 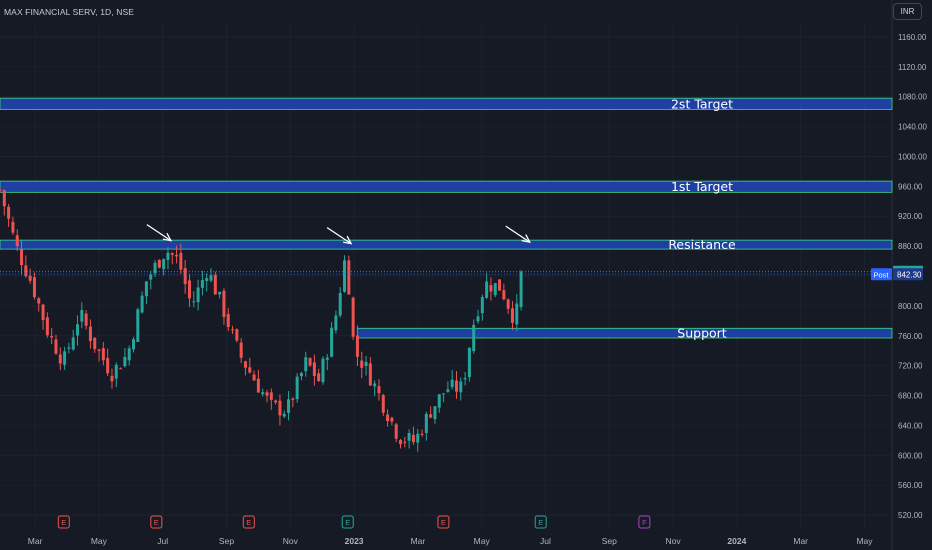 I want to click on y-tick-label: 760.00, so click(x=910, y=336).